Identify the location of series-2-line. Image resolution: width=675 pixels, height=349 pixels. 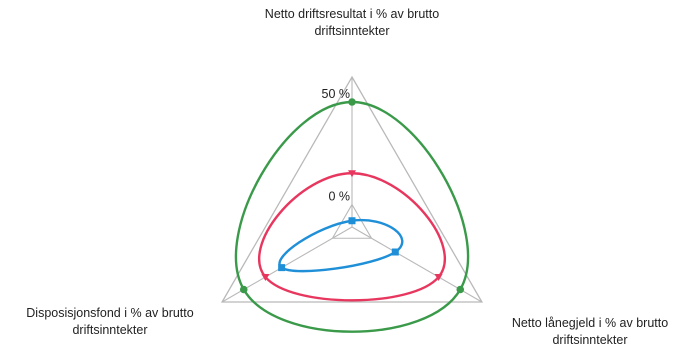
(352, 237).